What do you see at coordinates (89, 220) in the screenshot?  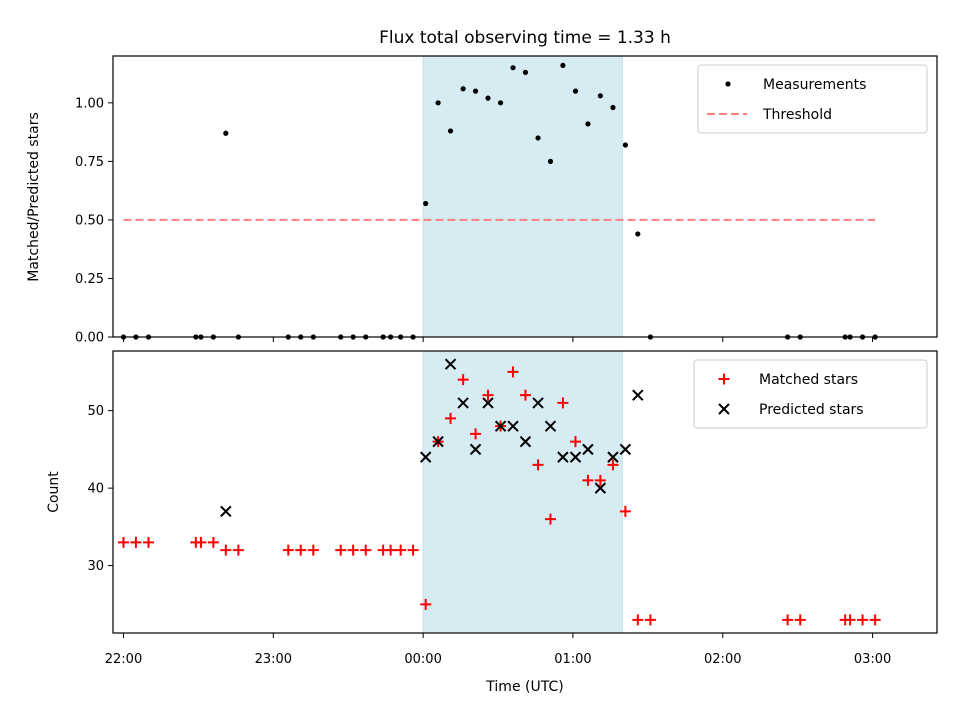 I see `y-tick-label: 0.50` at bounding box center [89, 220].